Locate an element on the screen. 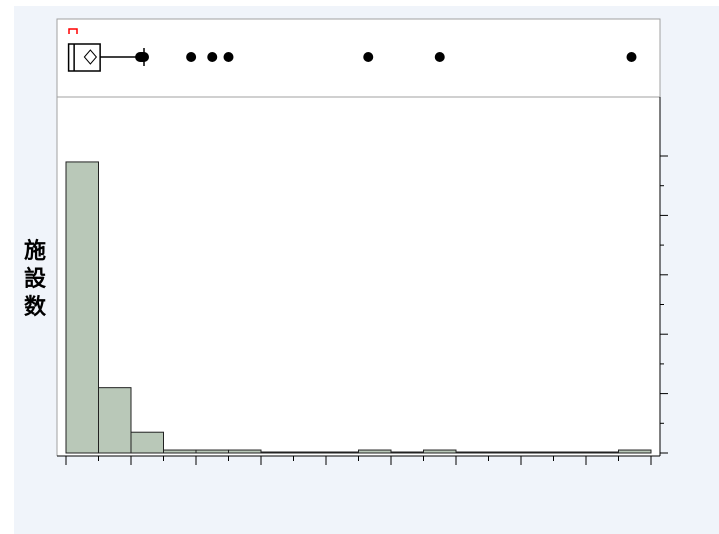  y-axis-label-char: 設 is located at coordinates (35, 279).